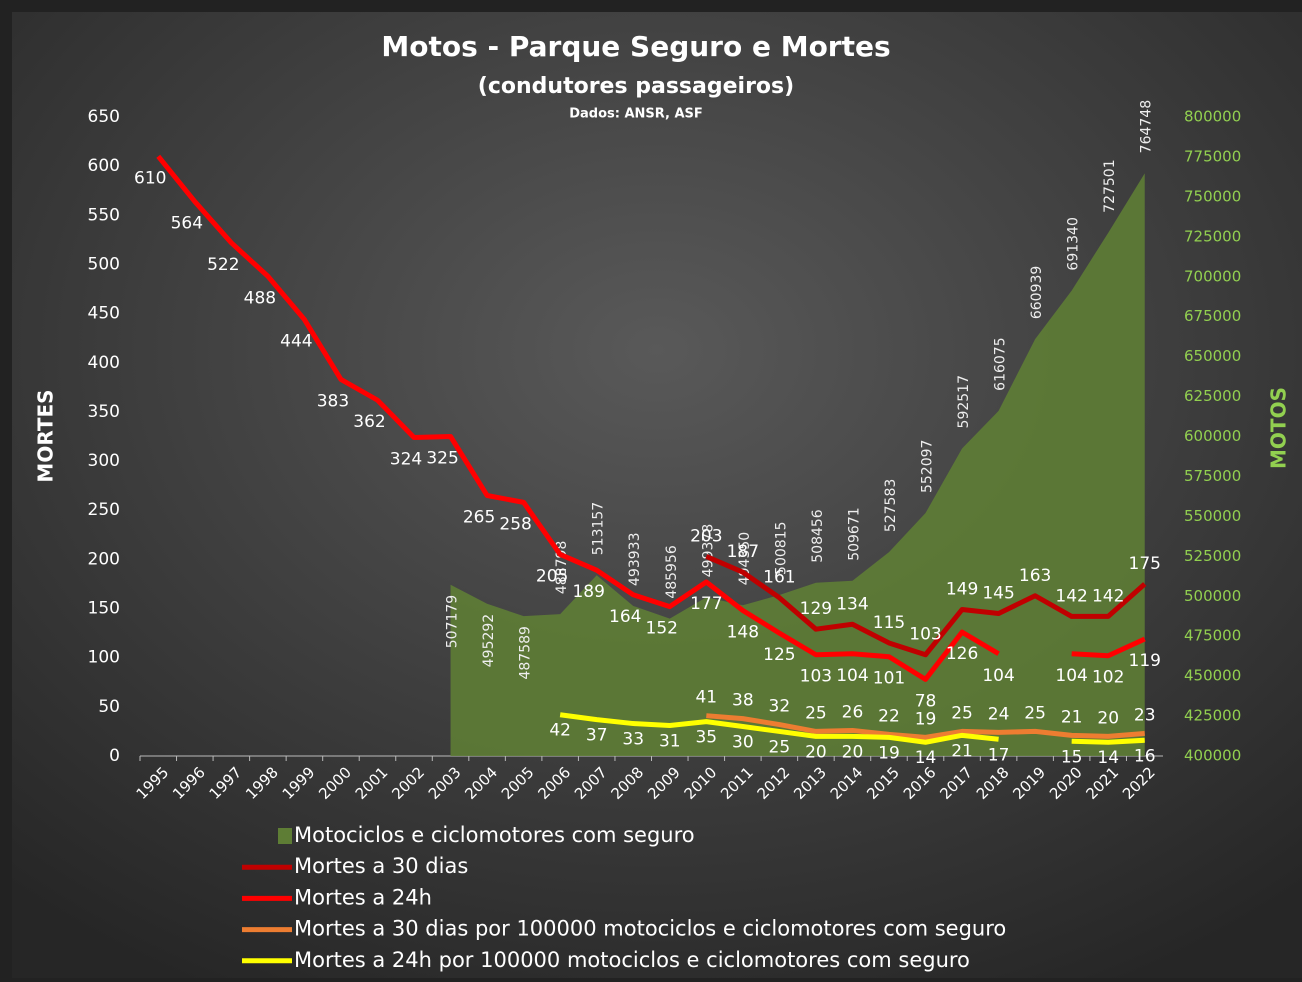  I want to click on data-label: 444, so click(296, 342).